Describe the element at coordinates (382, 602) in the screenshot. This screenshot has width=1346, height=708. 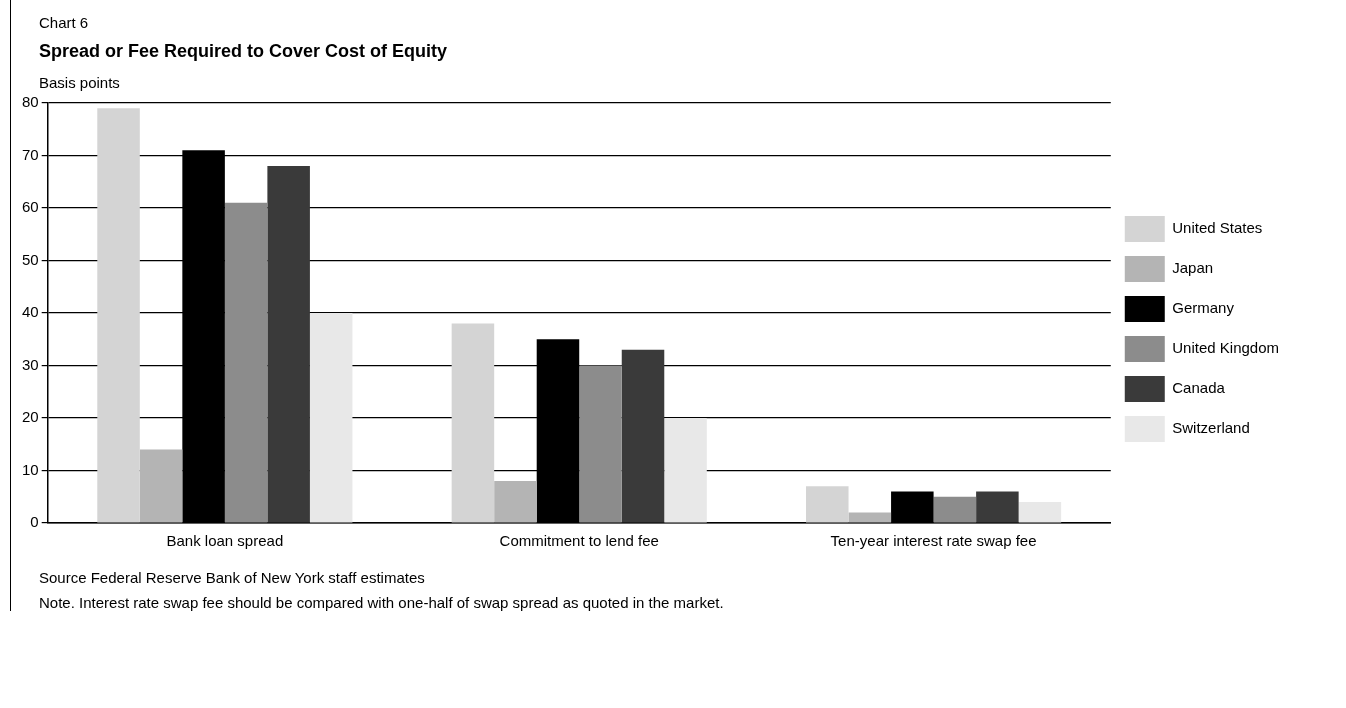
I see `text: Note. Interest rate swap fee should be compared with one-half of swap spread as quoted in the market.` at that location.